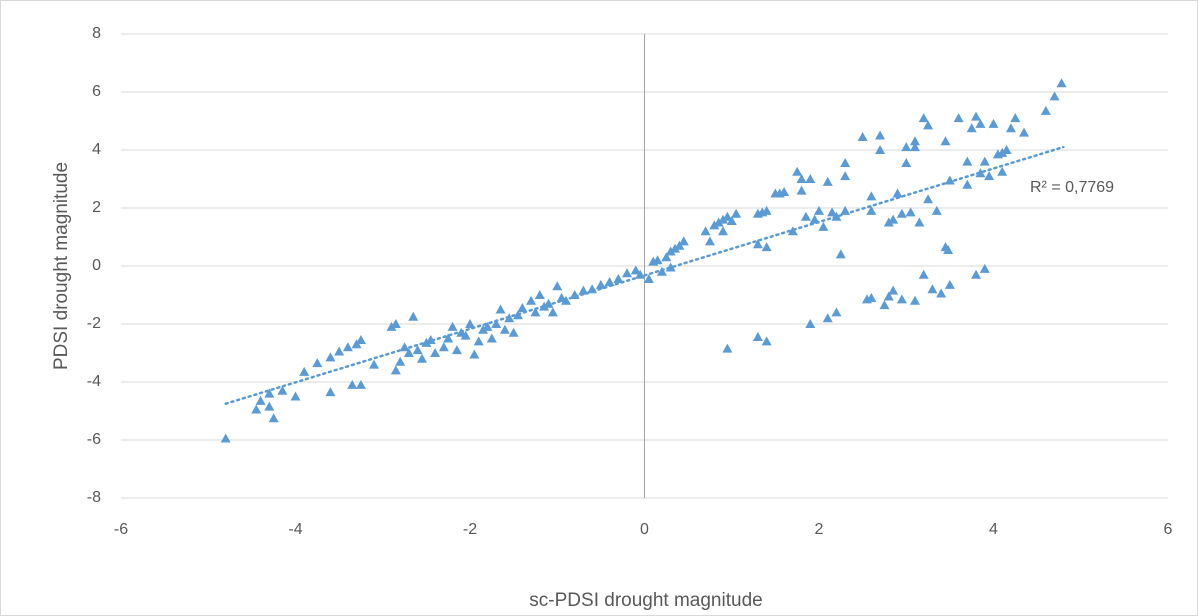 This screenshot has width=1198, height=616. Describe the element at coordinates (96, 265) in the screenshot. I see `y-tick-label: 0` at that location.